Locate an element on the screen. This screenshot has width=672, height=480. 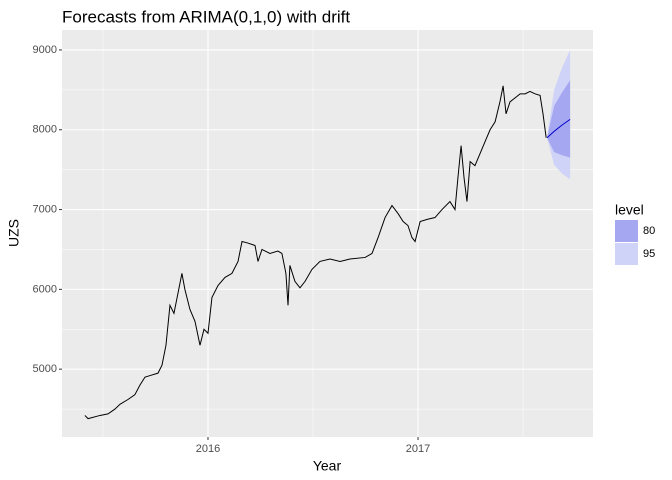
y-tick-label: 6000 is located at coordinates (45, 289).